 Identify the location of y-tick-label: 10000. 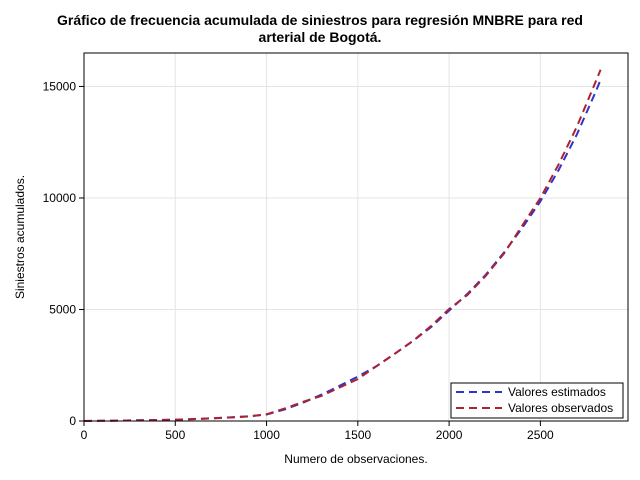
(60, 198).